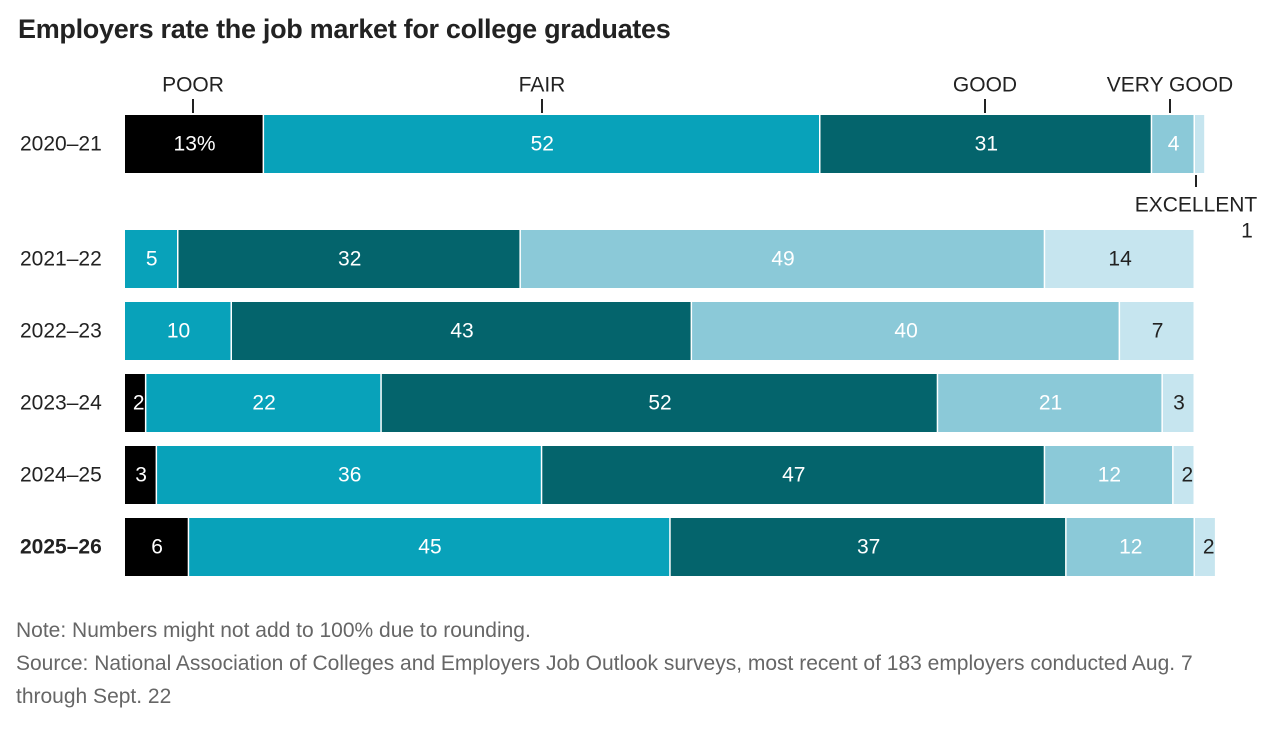  Describe the element at coordinates (61, 547) in the screenshot. I see `category-label: 2025–26` at that location.